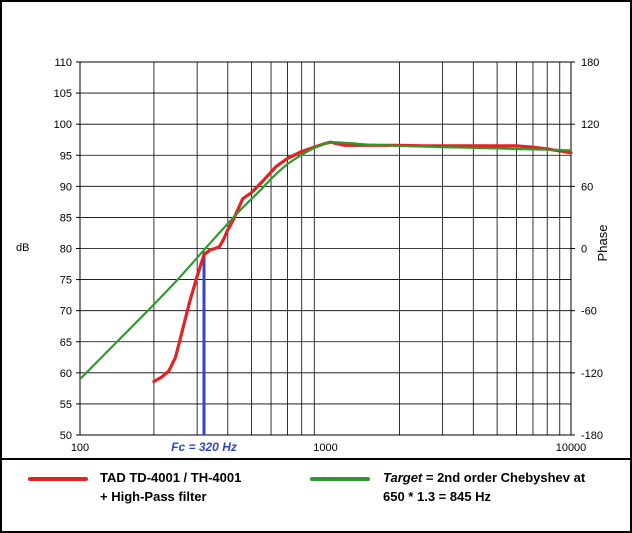 This screenshot has width=632, height=533. I want to click on y-tick-label: 100, so click(63, 125).